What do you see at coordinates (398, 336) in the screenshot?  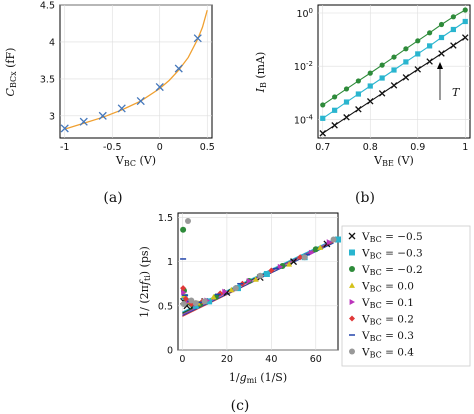 I see `legend-label-value: = 0.3` at bounding box center [398, 336].